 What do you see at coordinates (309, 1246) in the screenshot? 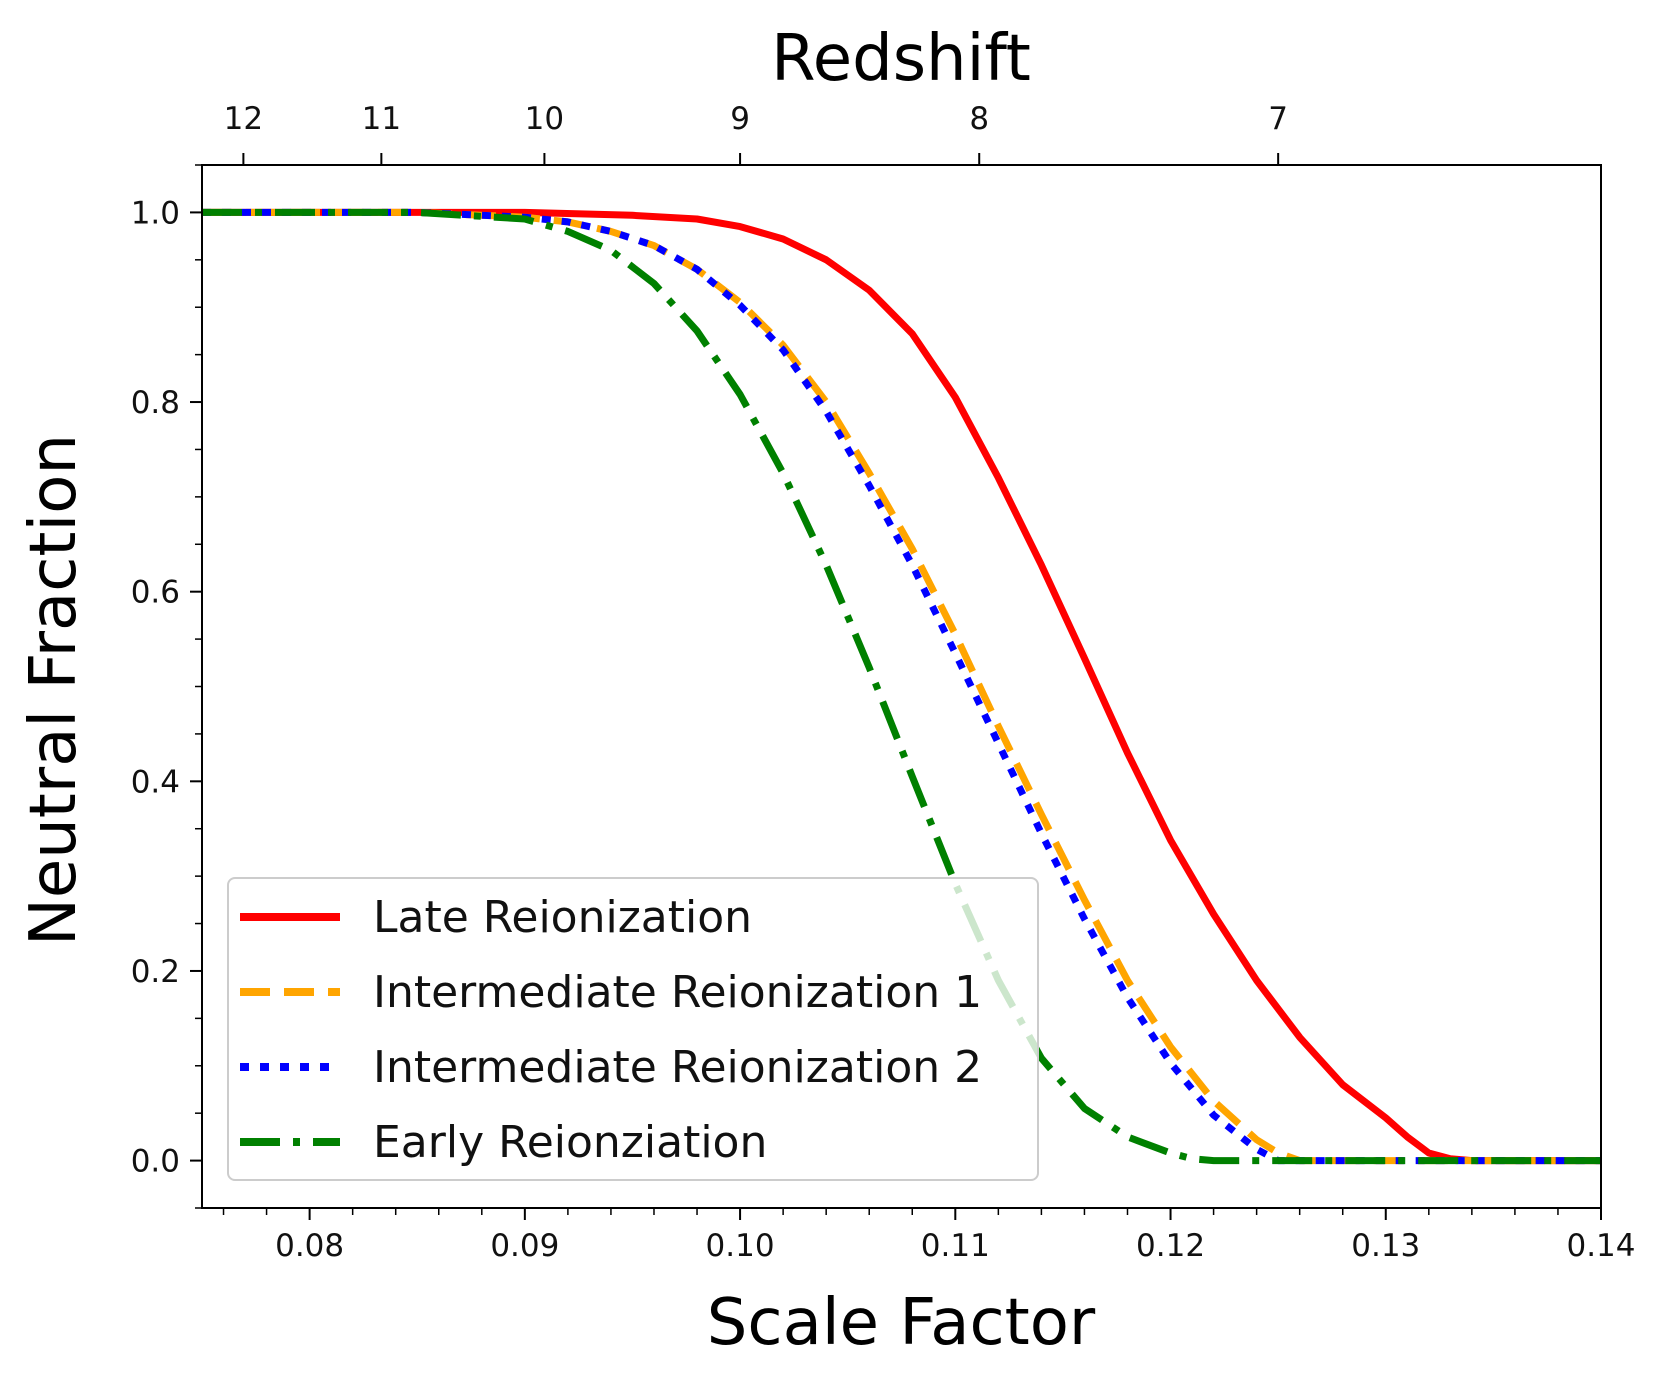
I see `x-tick-label: 0.08` at bounding box center [309, 1246].